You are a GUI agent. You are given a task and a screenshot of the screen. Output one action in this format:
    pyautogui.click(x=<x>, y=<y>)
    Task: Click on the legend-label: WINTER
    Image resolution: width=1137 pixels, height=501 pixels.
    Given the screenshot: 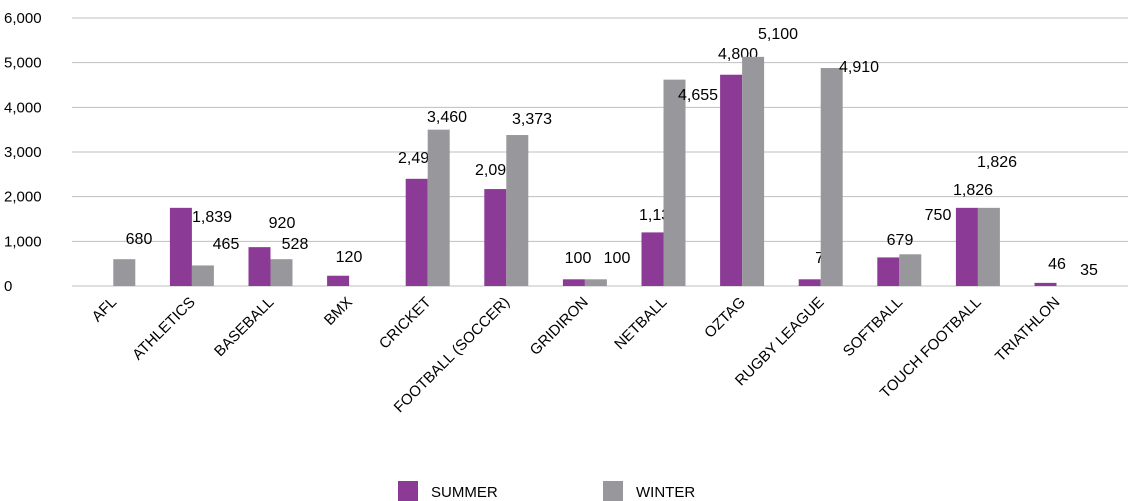 What is the action you would take?
    pyautogui.click(x=665, y=492)
    